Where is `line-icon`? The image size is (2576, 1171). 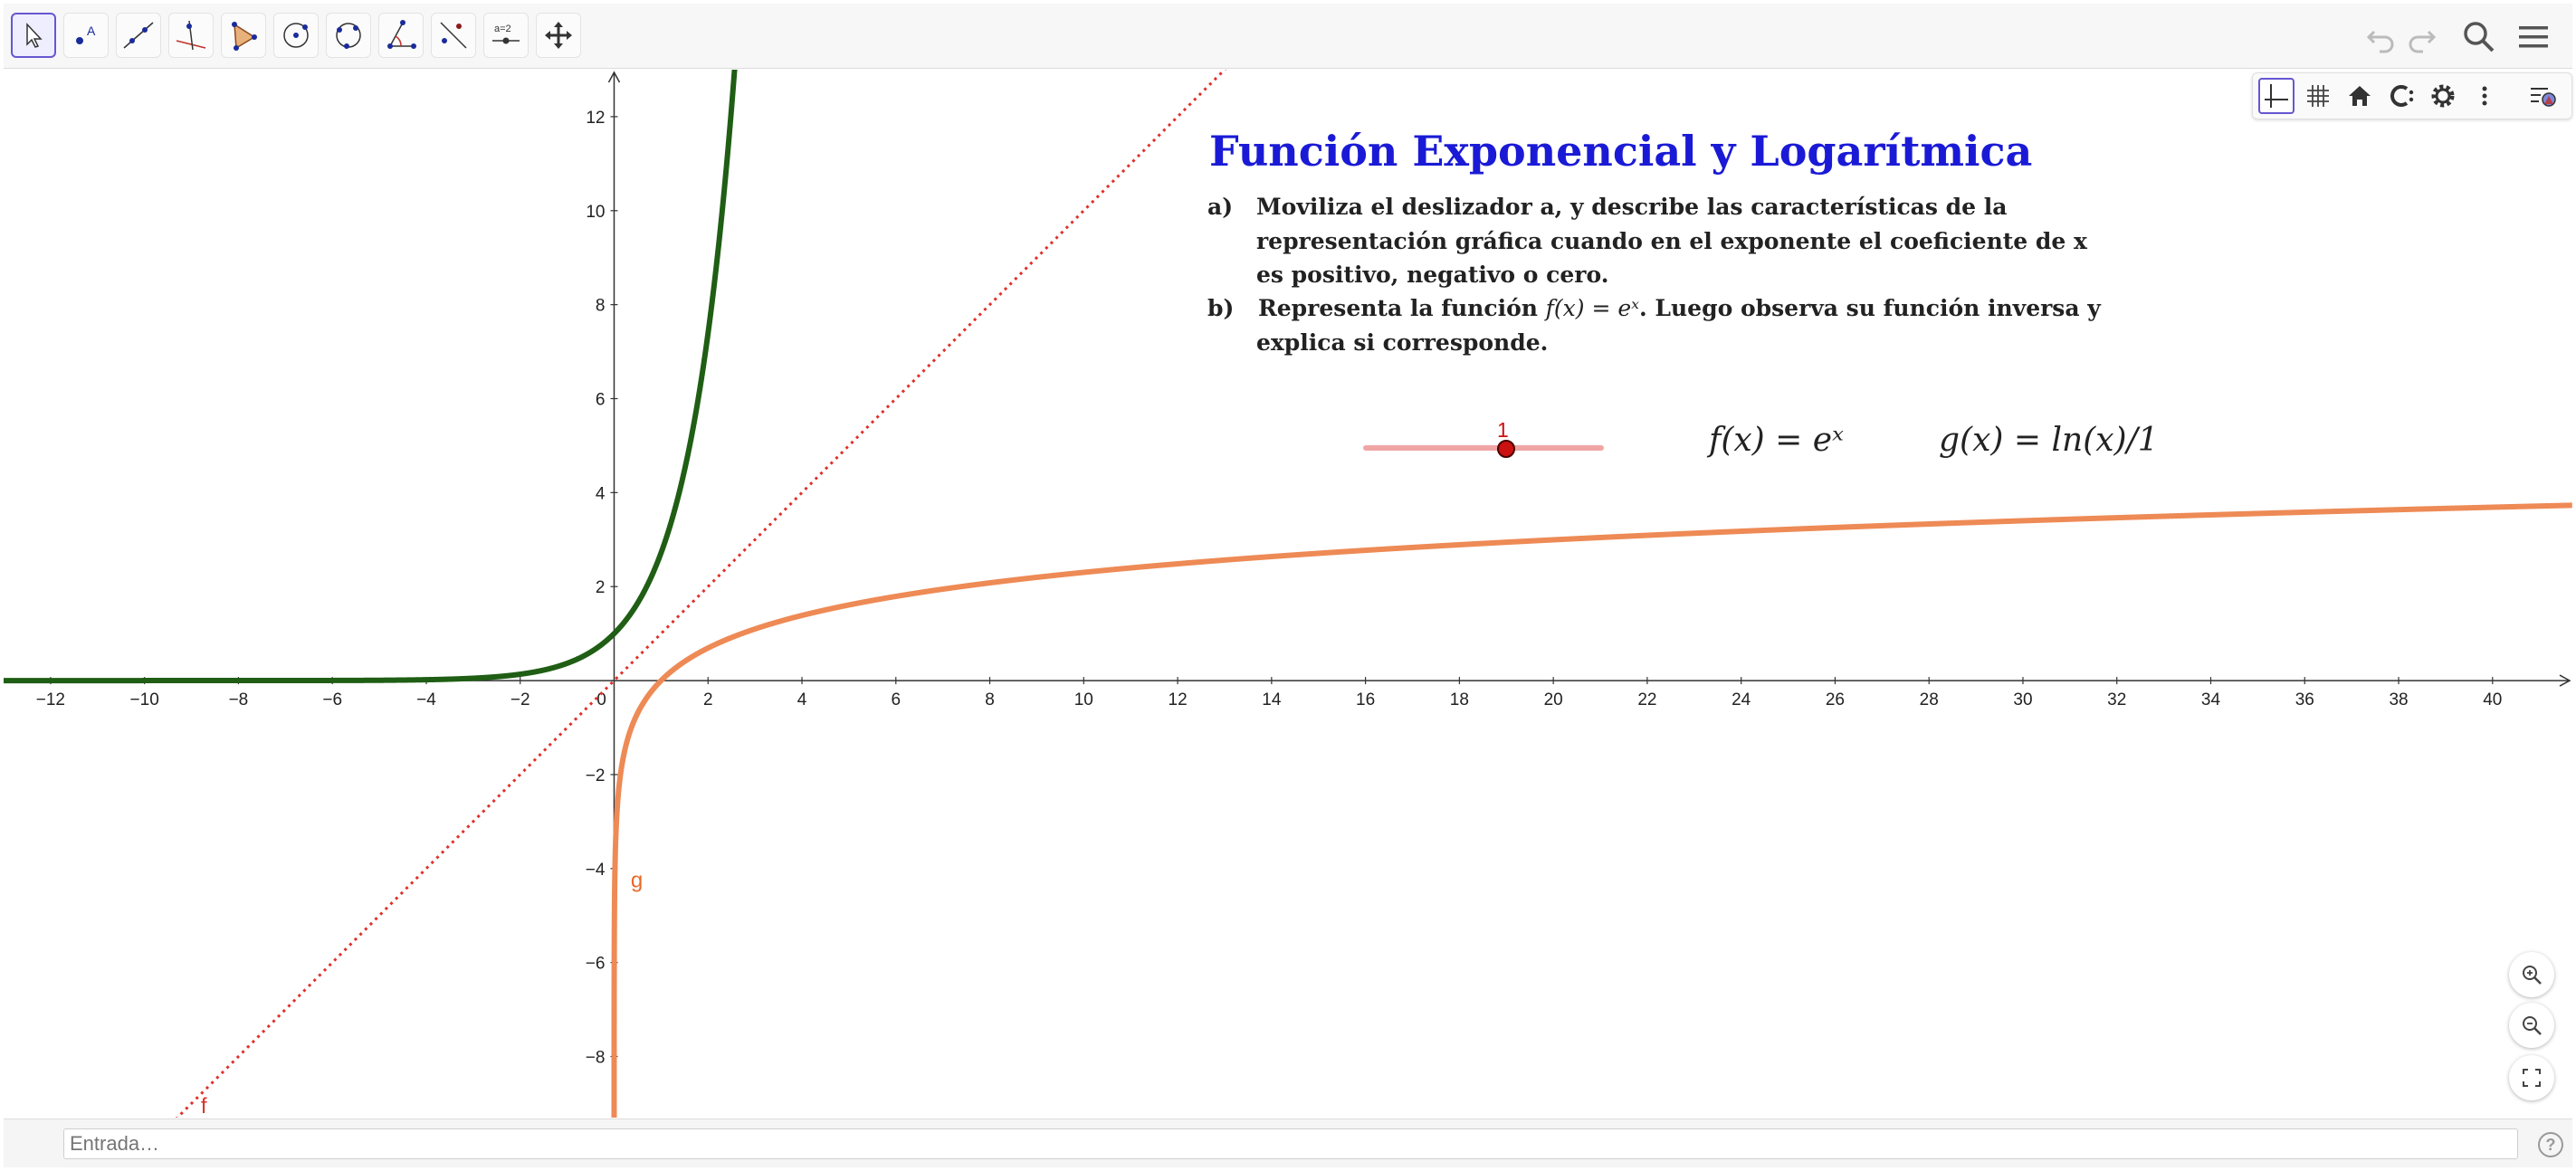
line-icon is located at coordinates (138, 35).